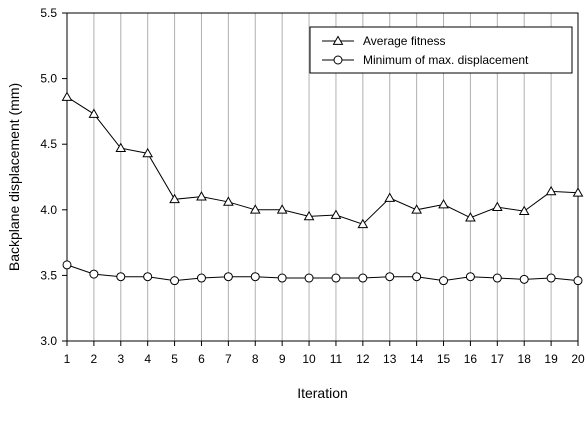  What do you see at coordinates (120, 359) in the screenshot?
I see `x-tick-label-3: 3` at bounding box center [120, 359].